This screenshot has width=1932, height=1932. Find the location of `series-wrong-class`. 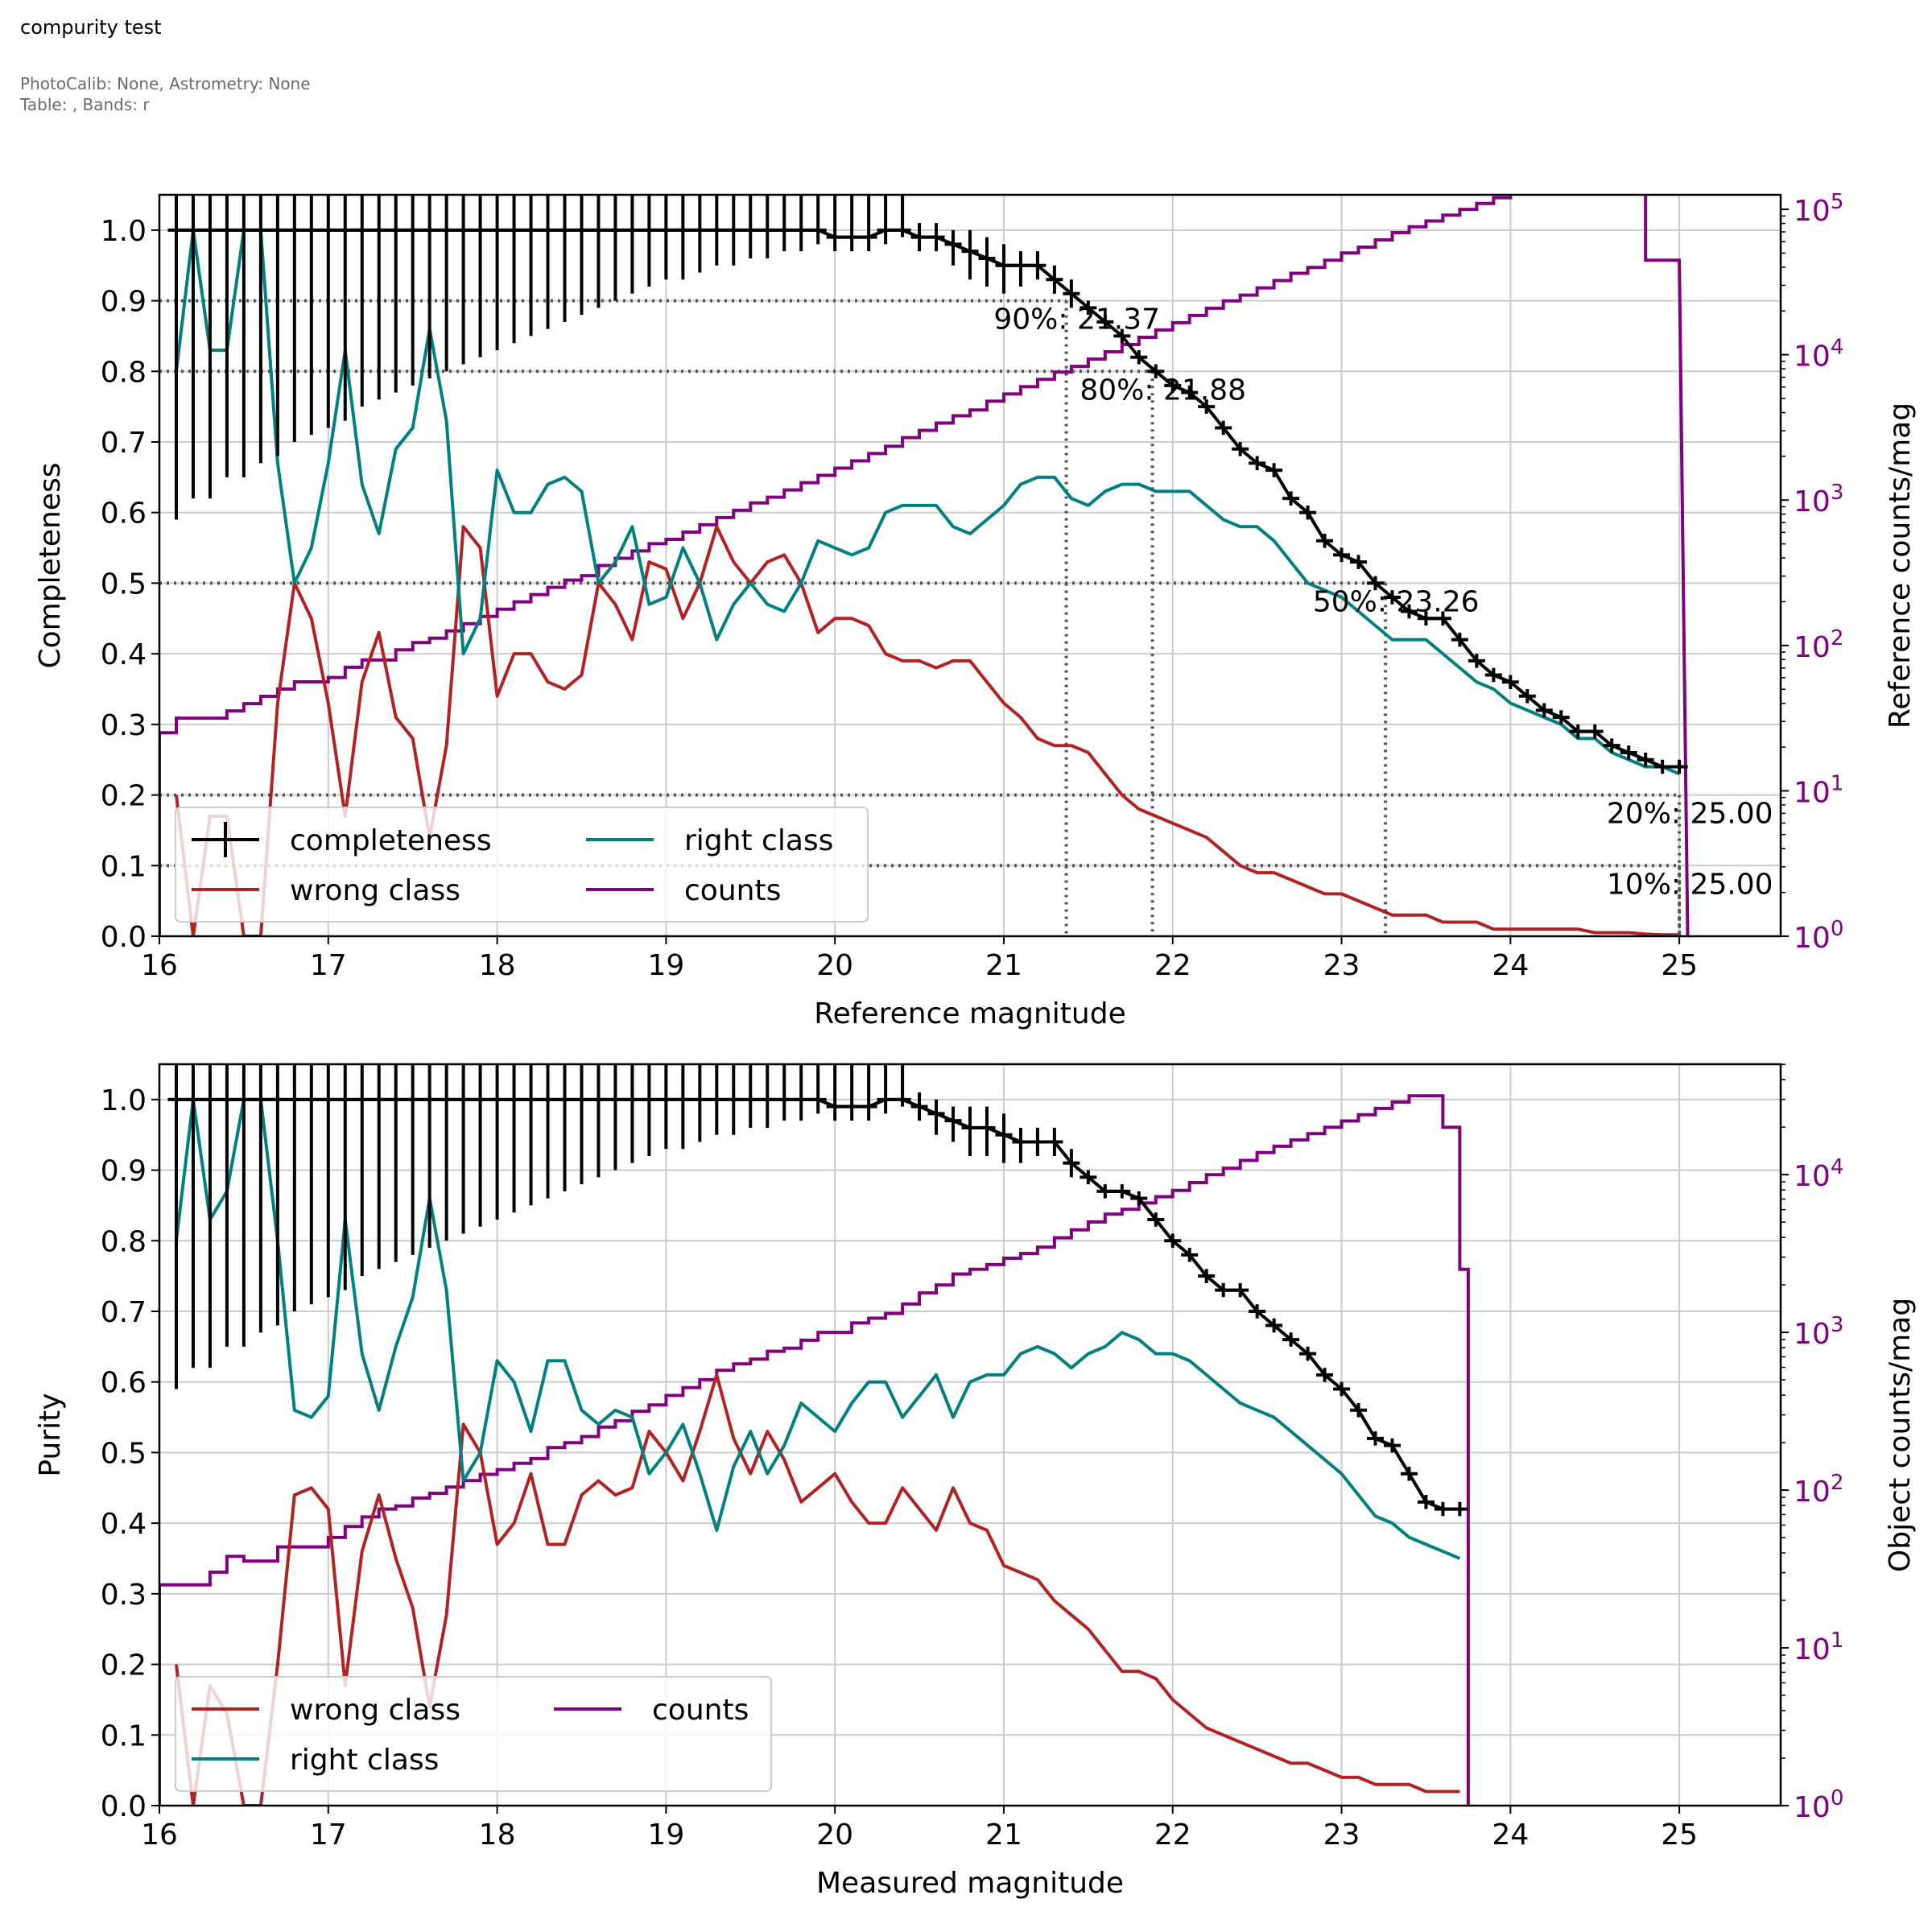

series-wrong-class is located at coordinates (817, 1589).